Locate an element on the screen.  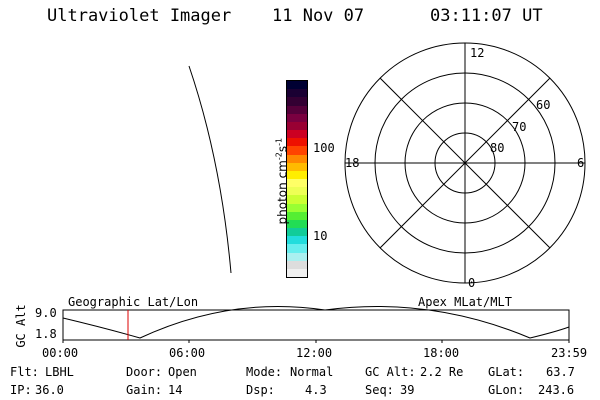
intensity-colorbar is located at coordinates (297, 179).